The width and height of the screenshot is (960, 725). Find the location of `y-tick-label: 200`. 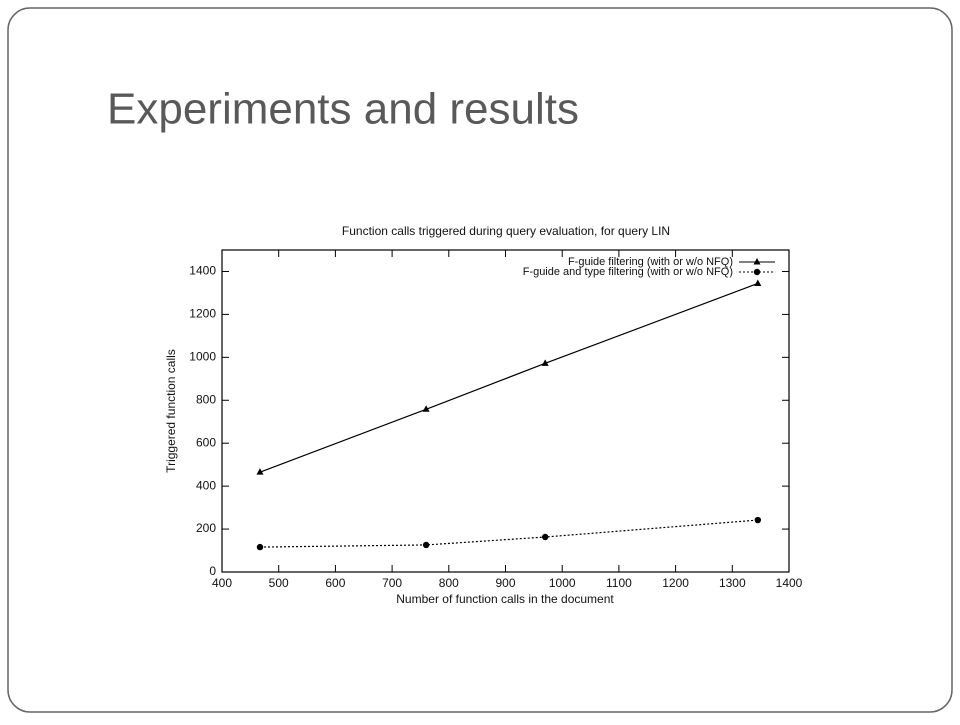

y-tick-label: 200 is located at coordinates (206, 528).